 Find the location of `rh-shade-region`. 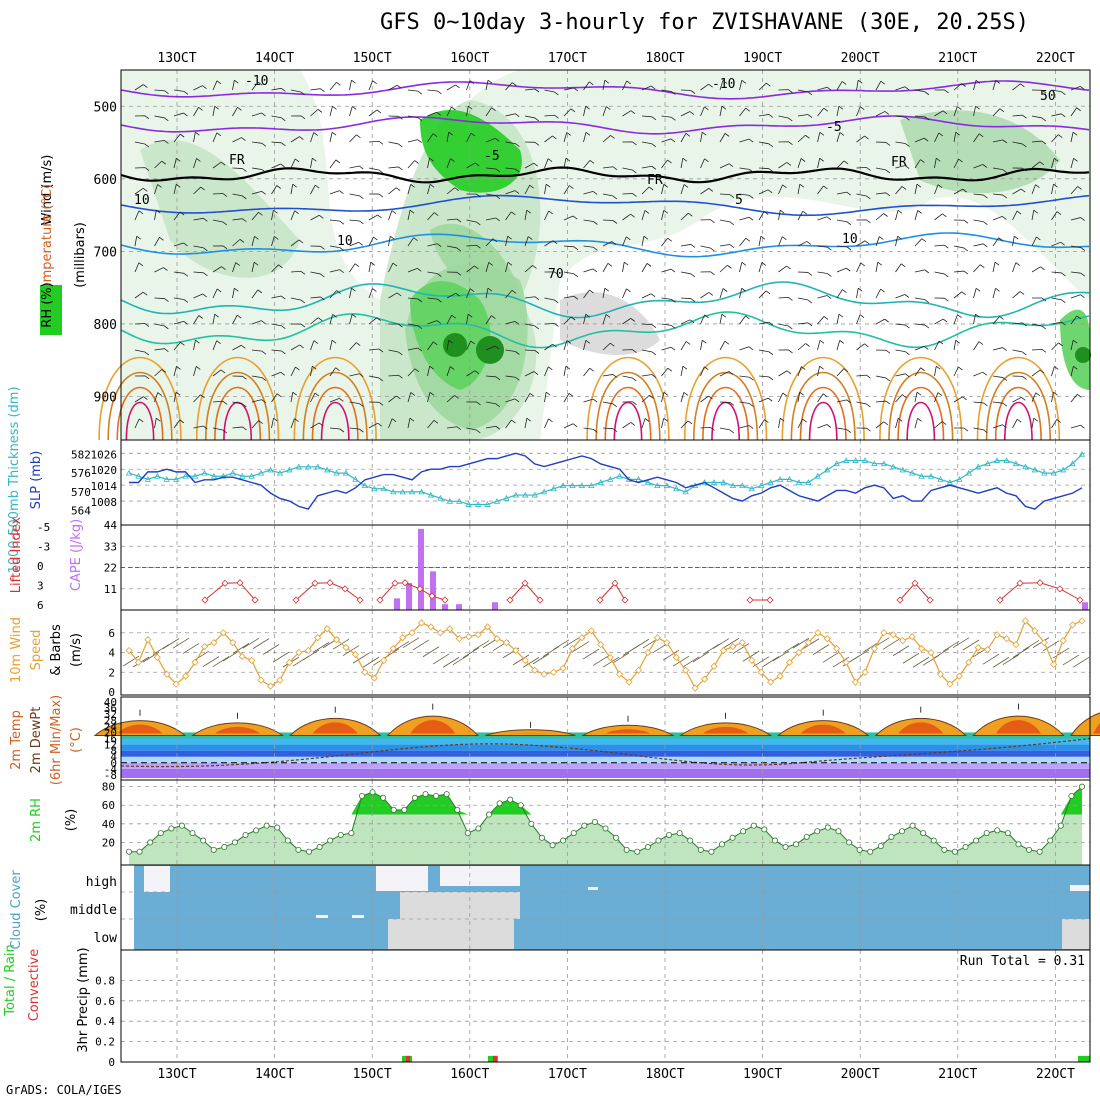

rh-shade-region is located at coordinates (471, 151).